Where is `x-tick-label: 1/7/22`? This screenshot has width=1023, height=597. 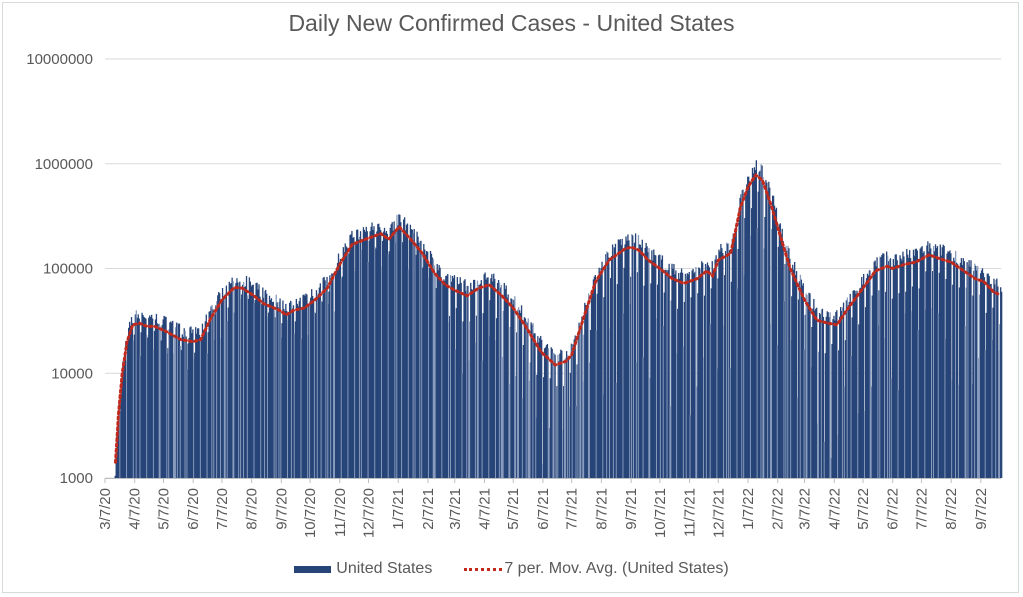
x-tick-label: 1/7/22 is located at coordinates (748, 509).